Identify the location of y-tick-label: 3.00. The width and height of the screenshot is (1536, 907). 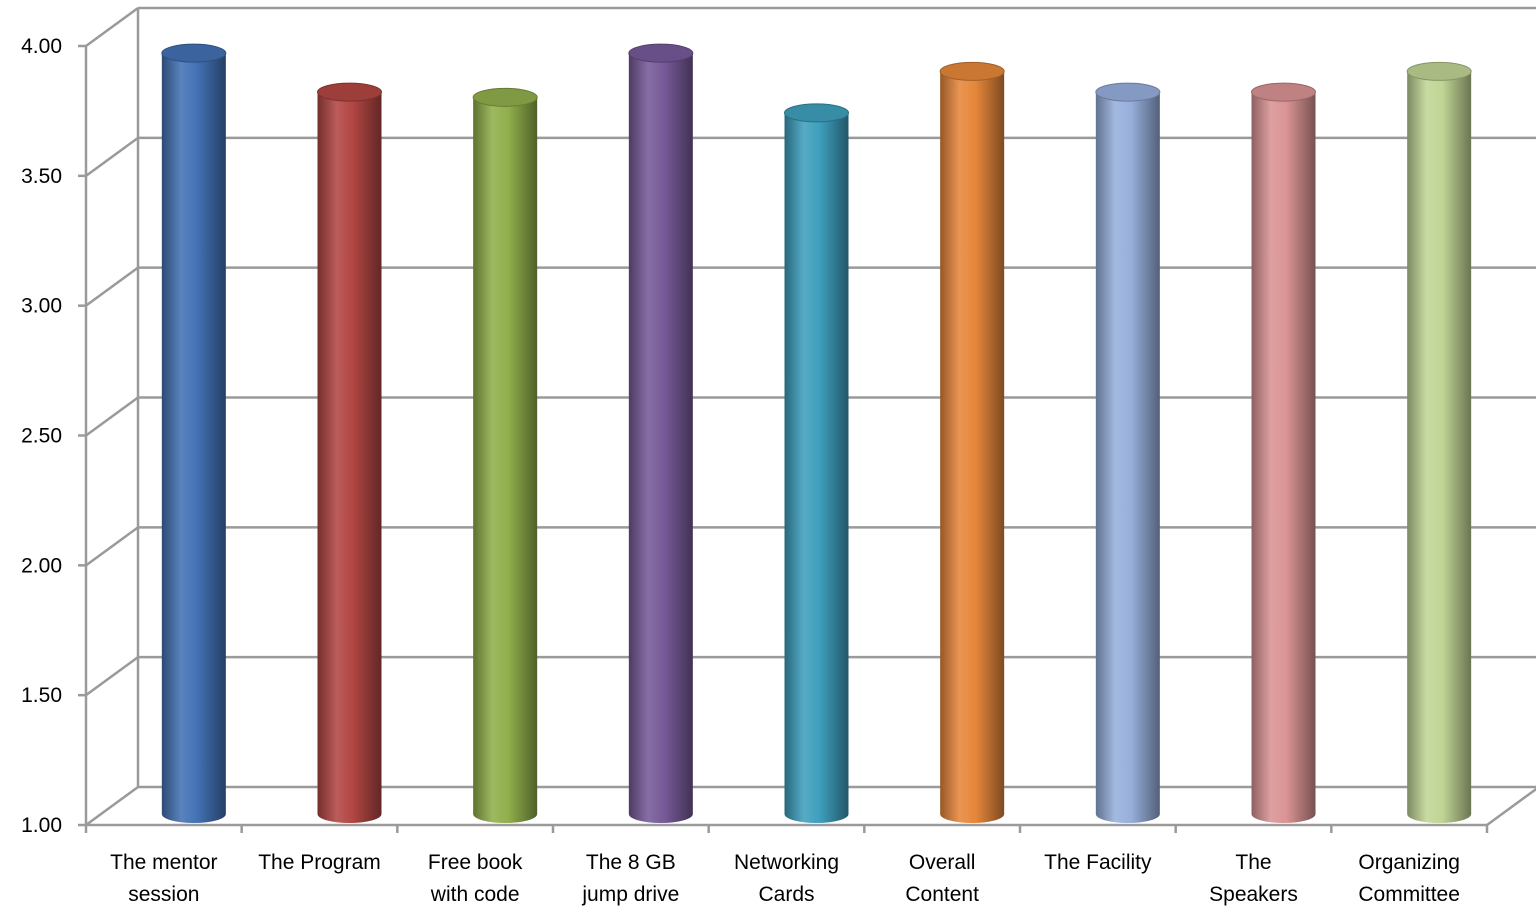
(41, 306).